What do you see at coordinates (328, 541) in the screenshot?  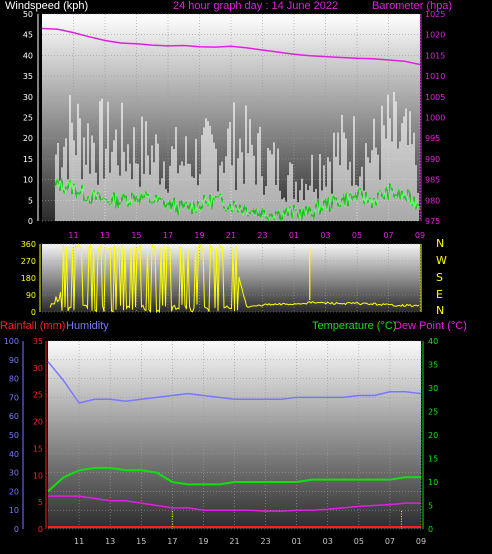 I see `p3-x-tick: 03` at bounding box center [328, 541].